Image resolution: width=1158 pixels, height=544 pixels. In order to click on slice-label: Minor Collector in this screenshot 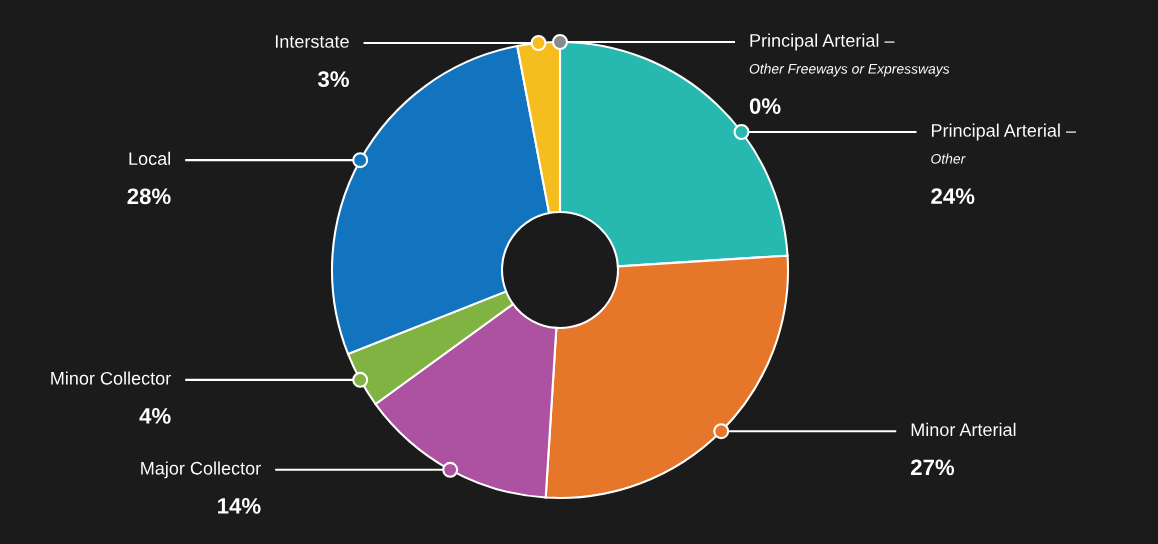, I will do `click(111, 378)`.